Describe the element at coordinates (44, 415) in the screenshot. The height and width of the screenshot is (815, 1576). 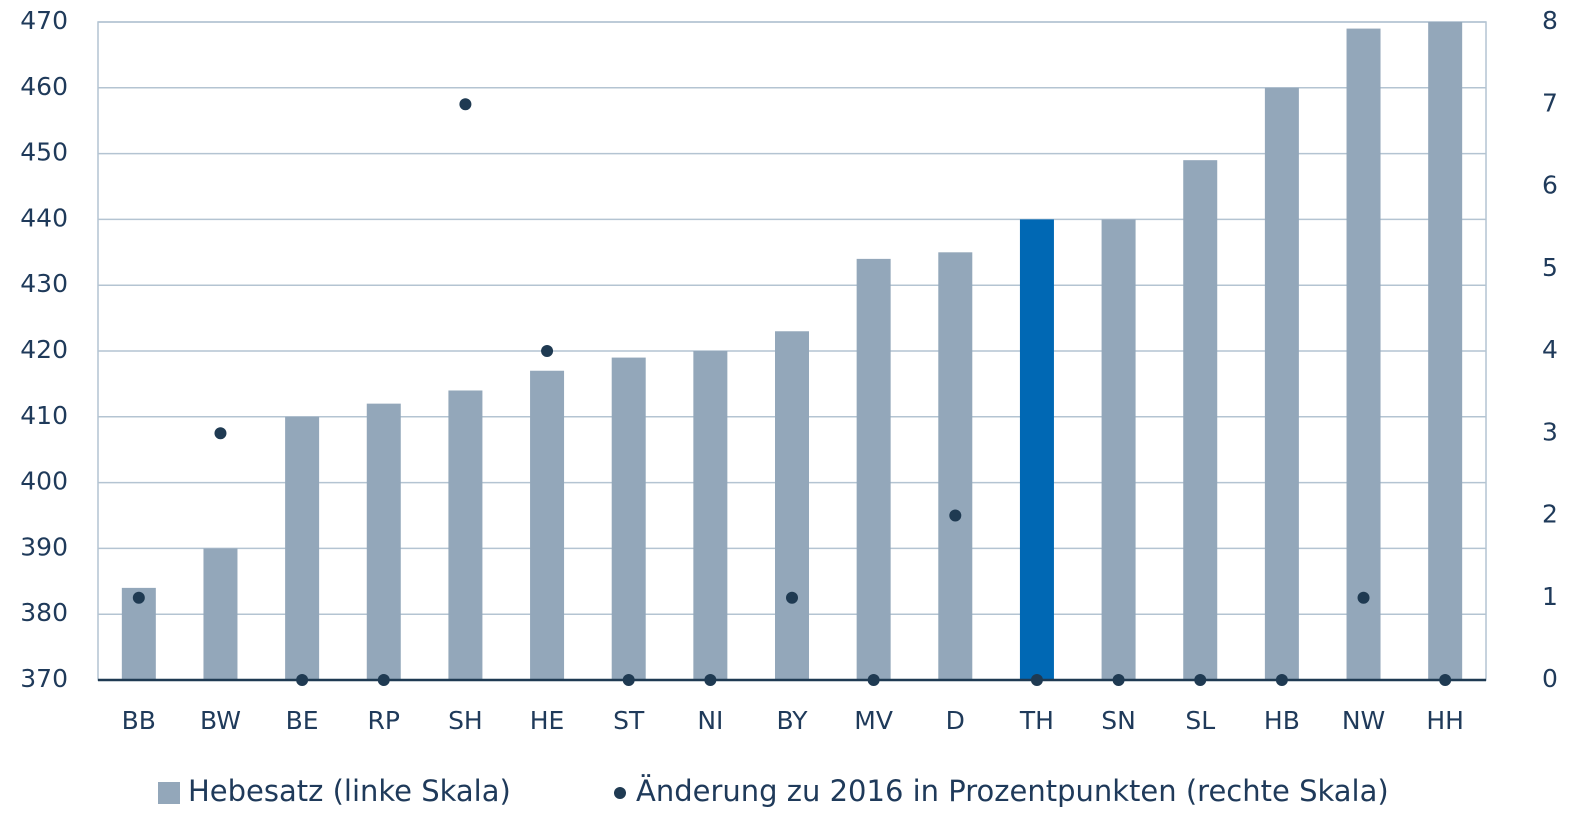
I see `y-tick-label: 410` at that location.